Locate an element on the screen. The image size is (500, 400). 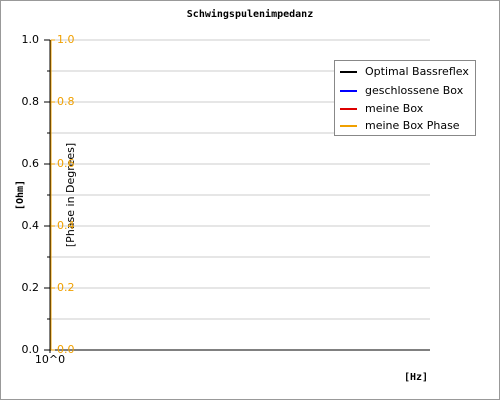
x-tick-label: 10^0 is located at coordinates (50, 359).